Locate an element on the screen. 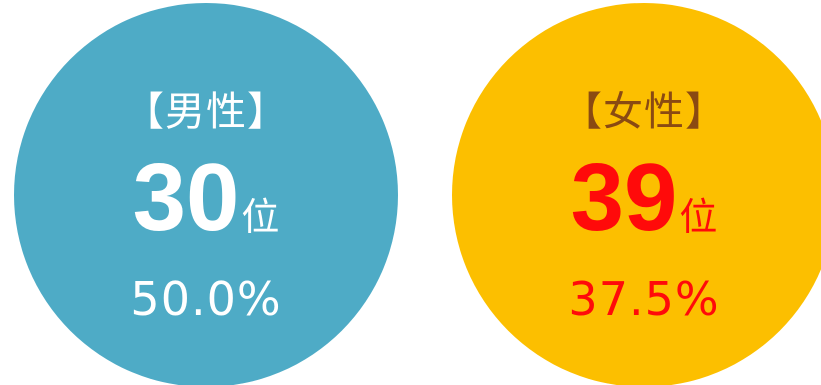 This screenshot has width=821, height=385. female-rank-row: 39位 is located at coordinates (636, 210).